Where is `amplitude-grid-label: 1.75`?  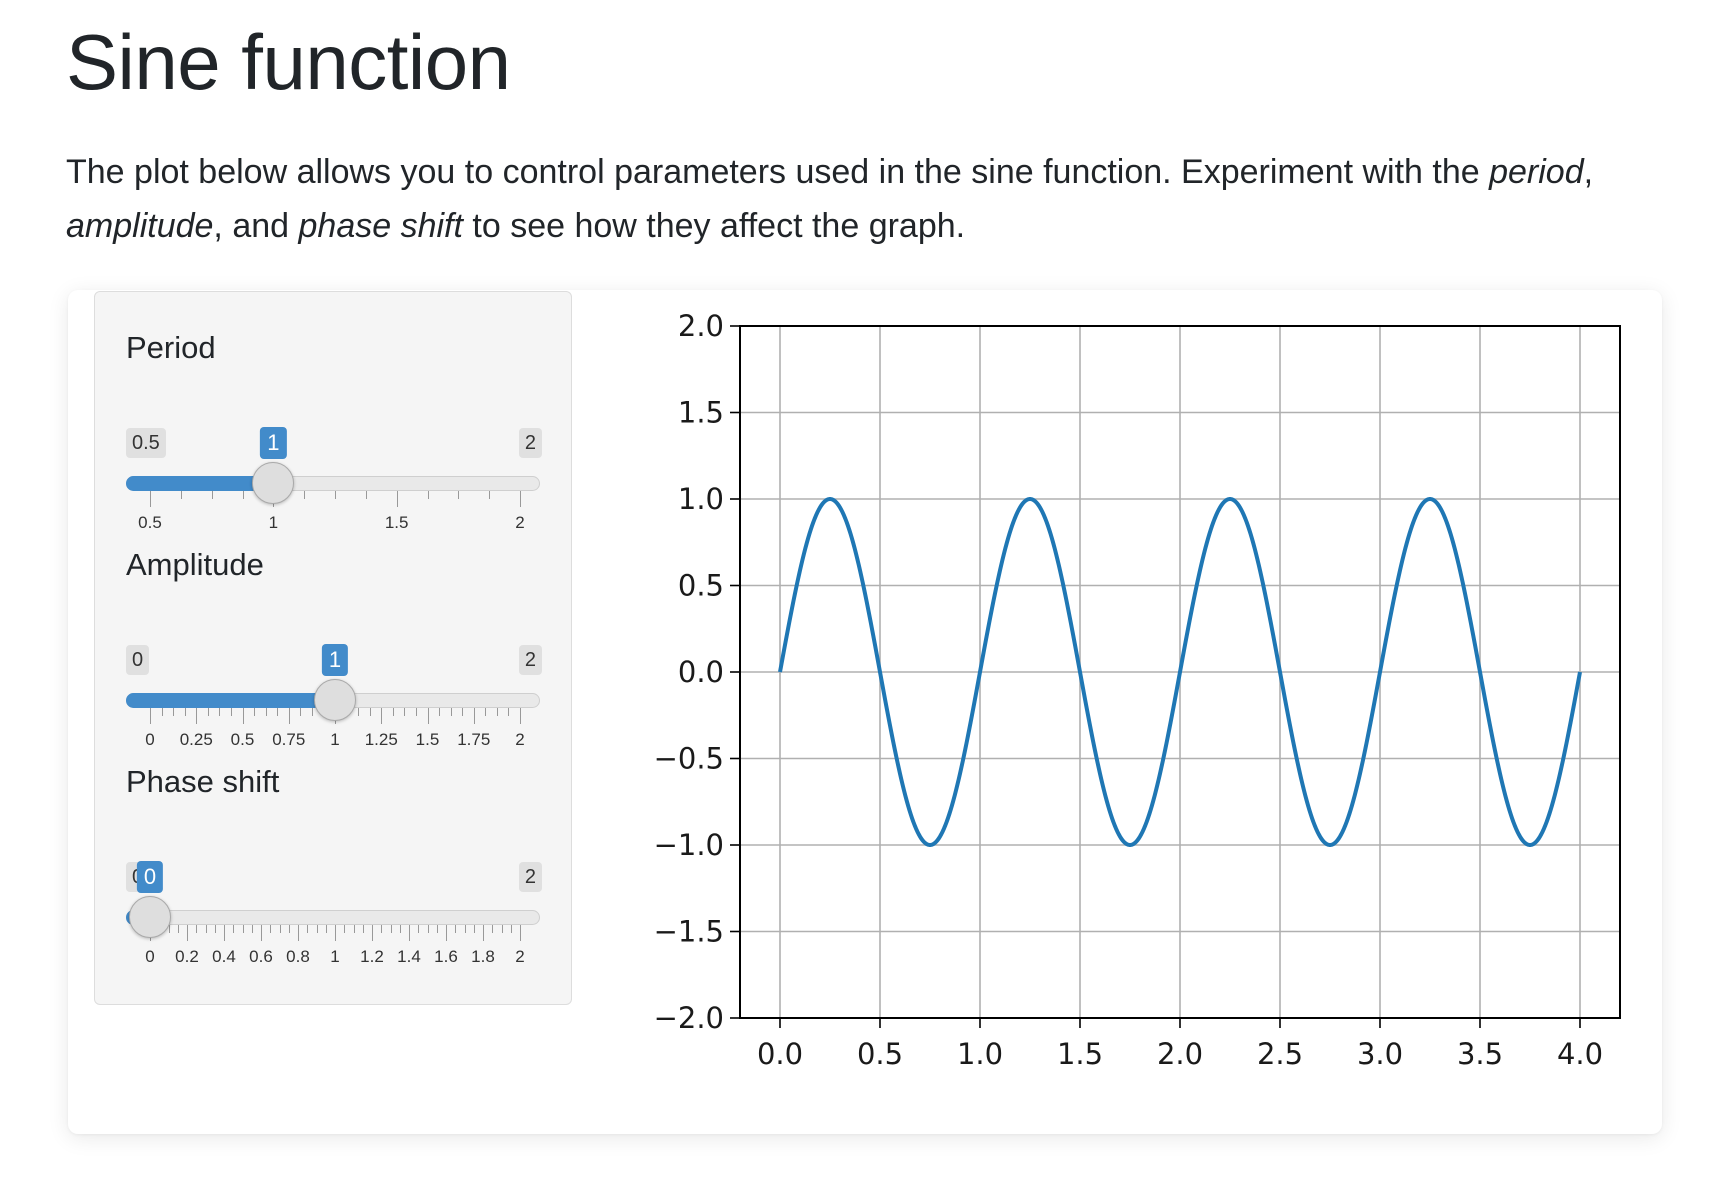 amplitude-grid-label: 1.75 is located at coordinates (474, 739).